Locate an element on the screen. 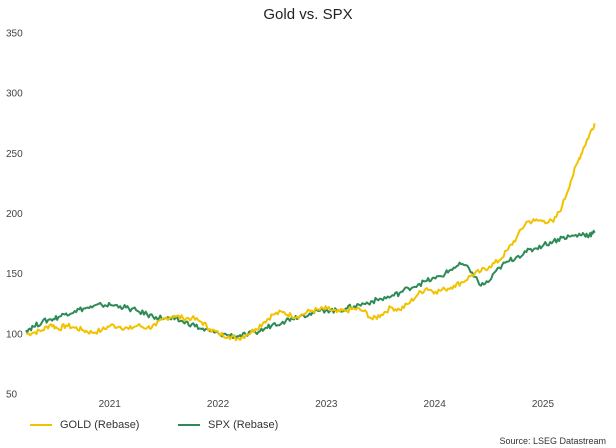 Image resolution: width=616 pixels, height=448 pixels. x-axis: 2021 2022 2023 2024 2025 is located at coordinates (327, 404).